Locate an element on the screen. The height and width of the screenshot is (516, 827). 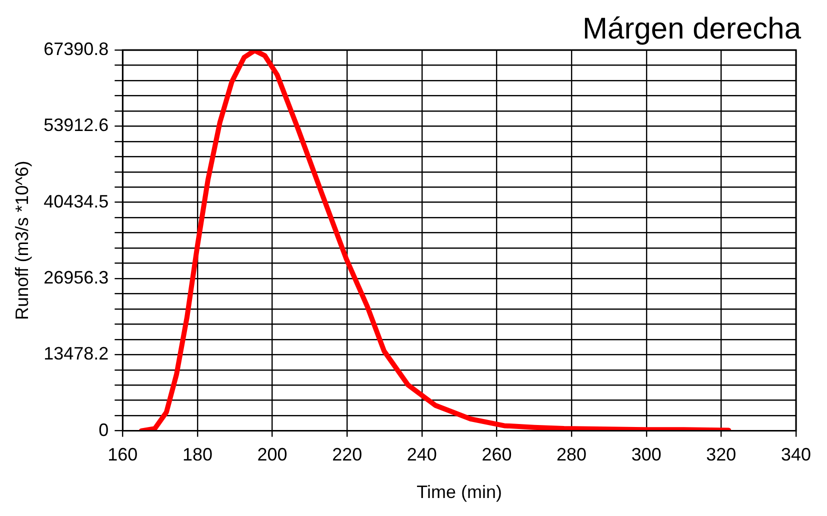
x-tick-label: 300 is located at coordinates (646, 454).